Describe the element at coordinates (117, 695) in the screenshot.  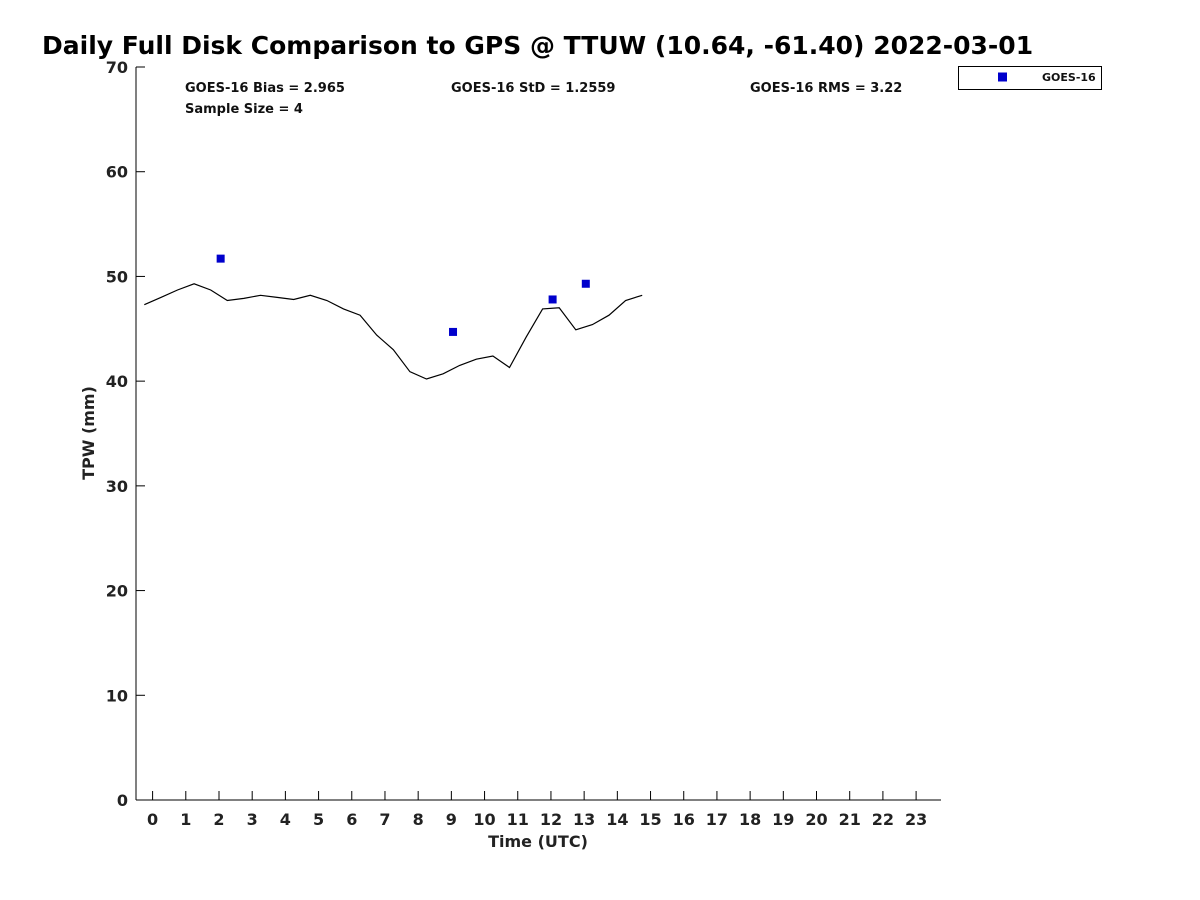
I see `y-tick-label: 10` at that location.